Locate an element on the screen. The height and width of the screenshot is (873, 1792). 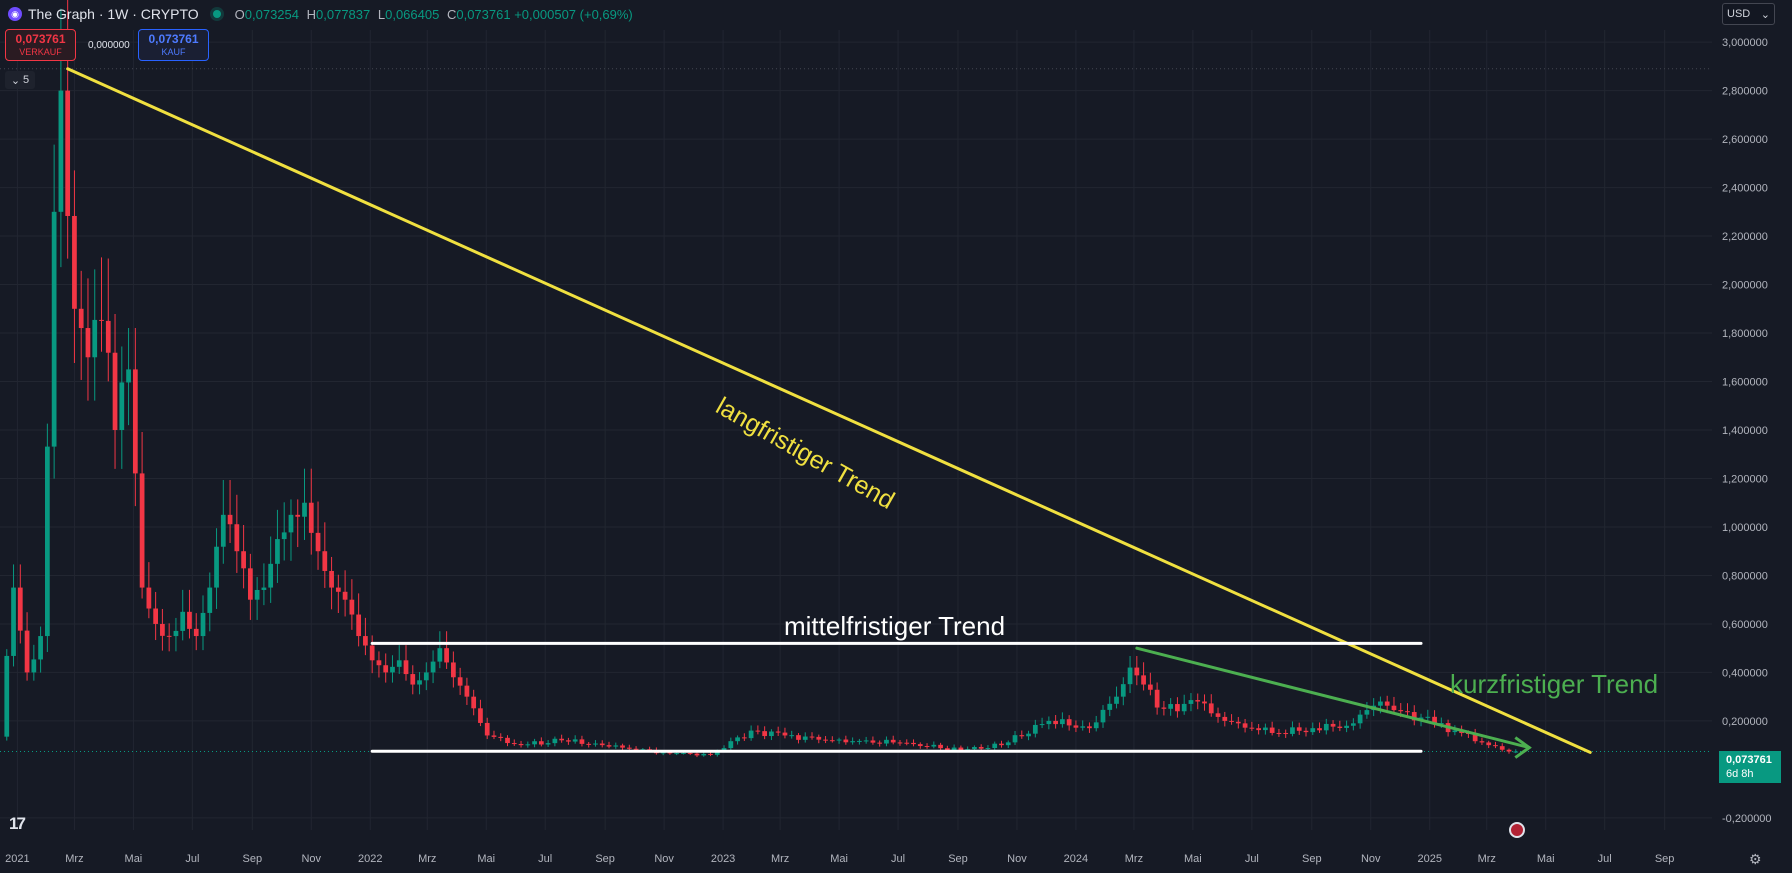
annotation-mid-trend: mittelfristiger Trend is located at coordinates (895, 626).